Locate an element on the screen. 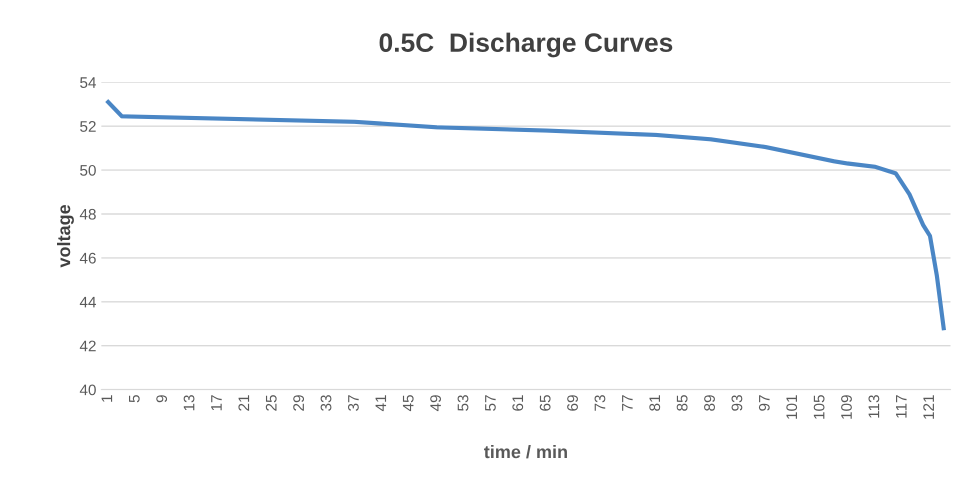 The image size is (965, 484). x-tick-label: 109 is located at coordinates (846, 407).